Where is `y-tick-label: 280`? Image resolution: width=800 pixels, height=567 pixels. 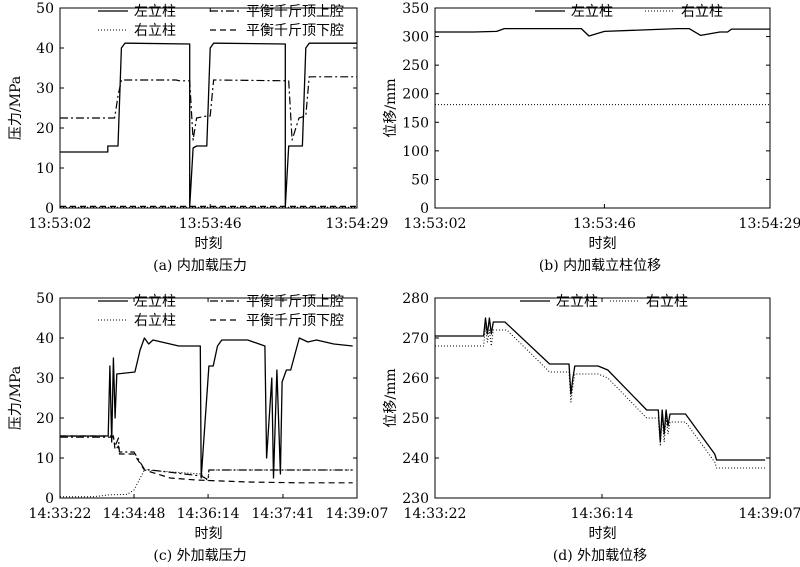 y-tick-label: 280 is located at coordinates (415, 299).